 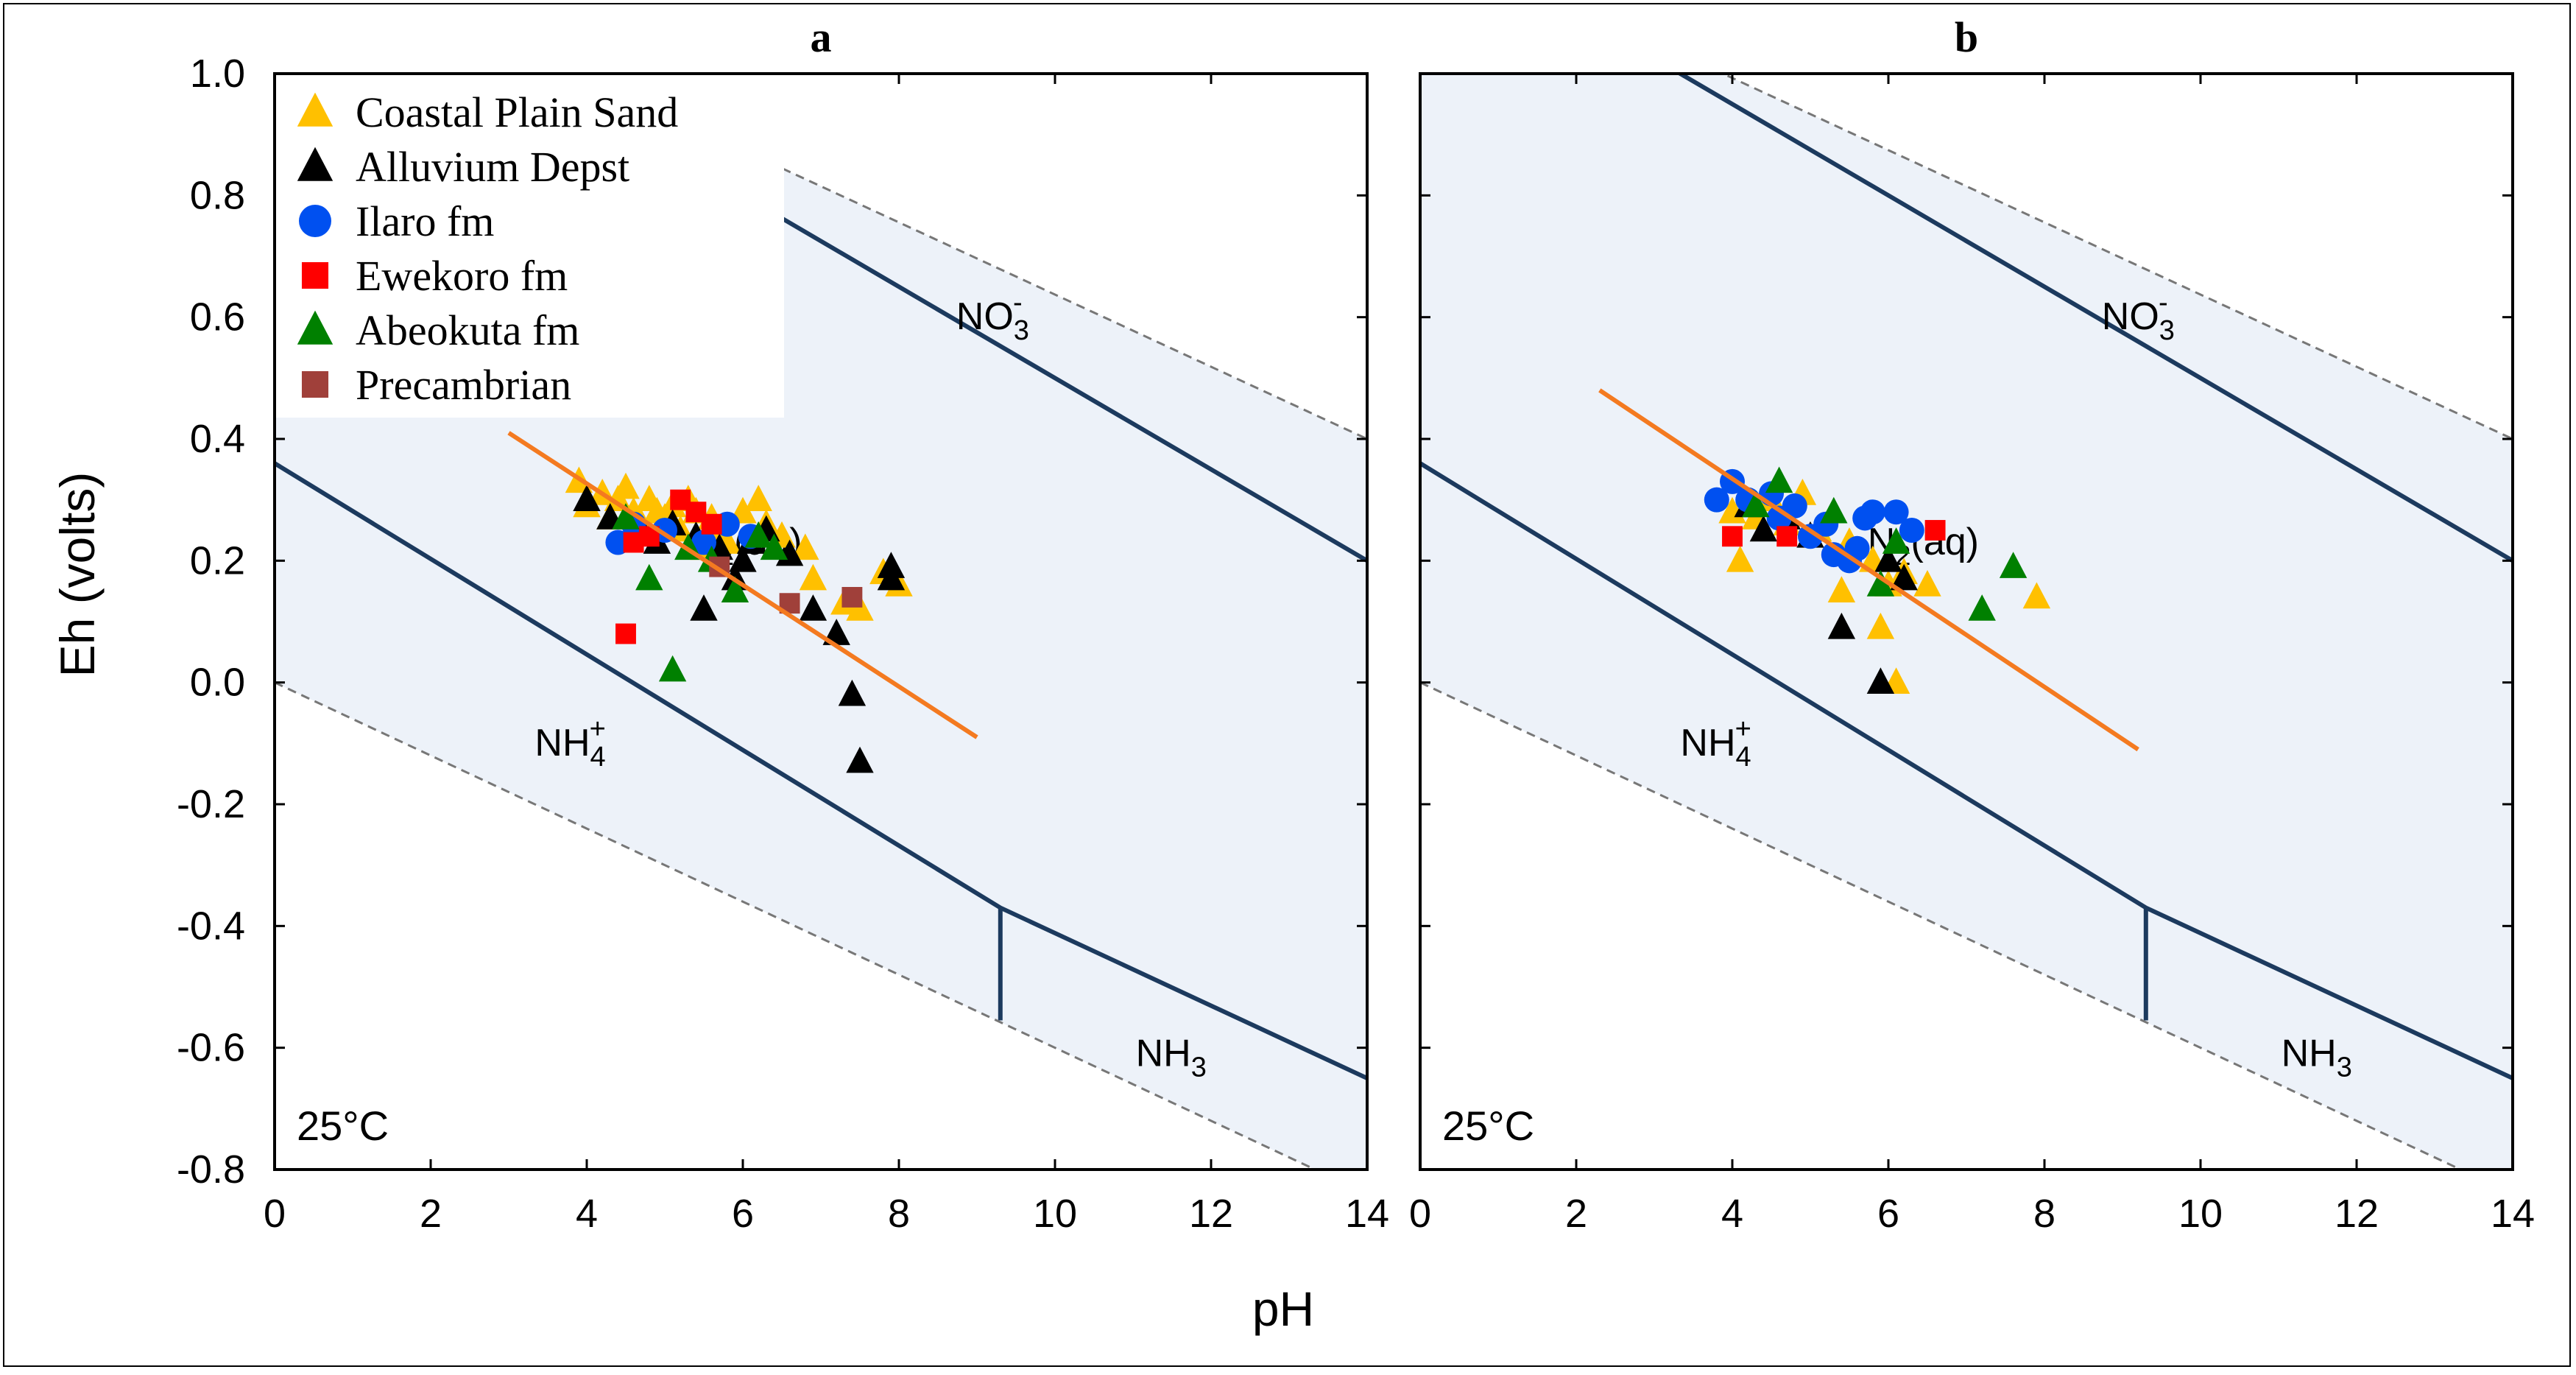 What do you see at coordinates (517, 112) in the screenshot?
I see `legend-label: Coastal Plain Sand` at bounding box center [517, 112].